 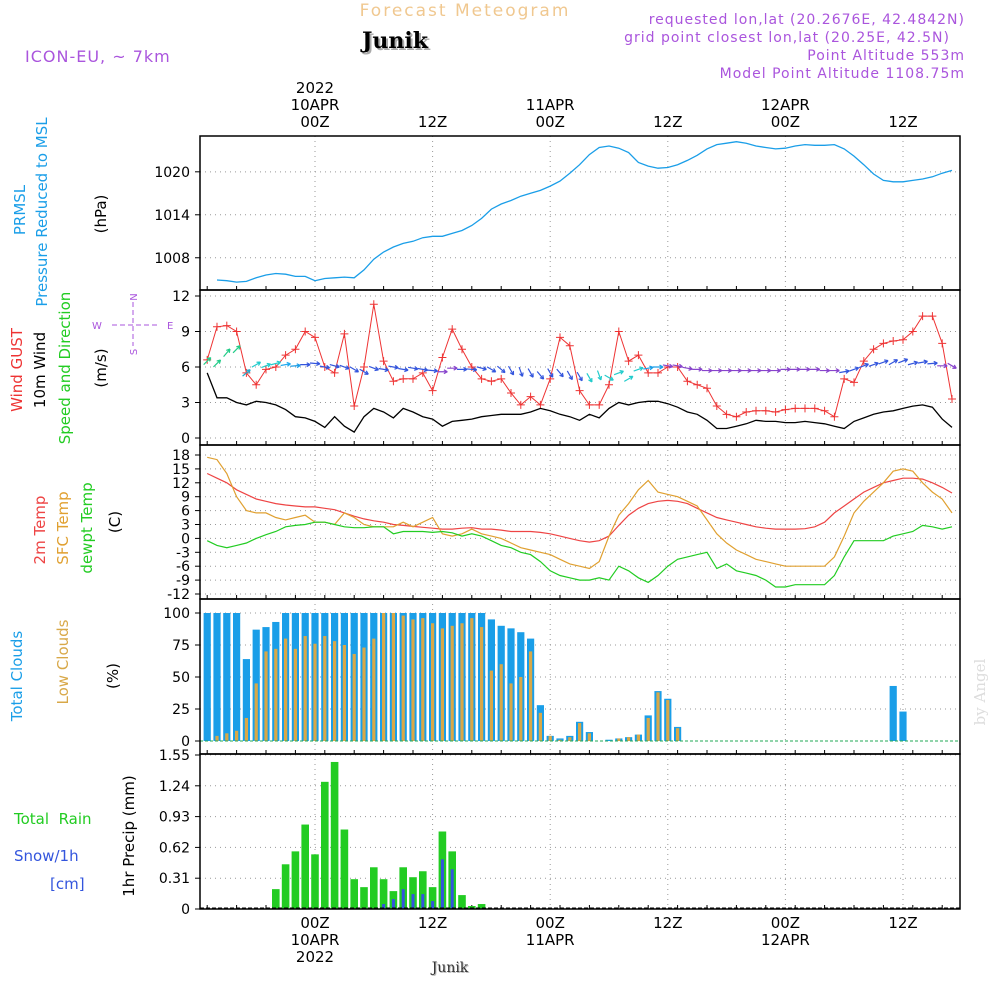 What do you see at coordinates (178, 595) in the screenshot?
I see `y-tick-label: -12` at bounding box center [178, 595].